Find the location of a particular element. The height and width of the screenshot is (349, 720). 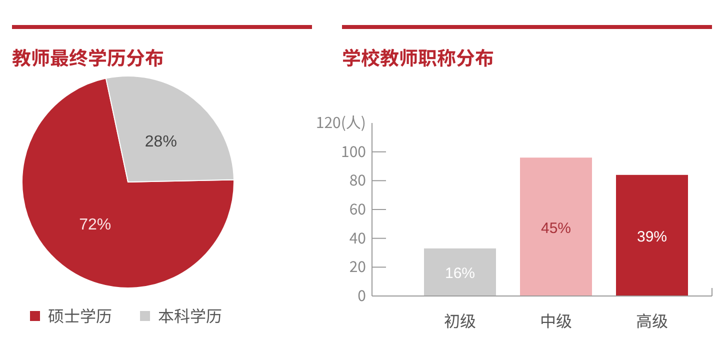

x-tick-label: 高级 is located at coordinates (652, 320).